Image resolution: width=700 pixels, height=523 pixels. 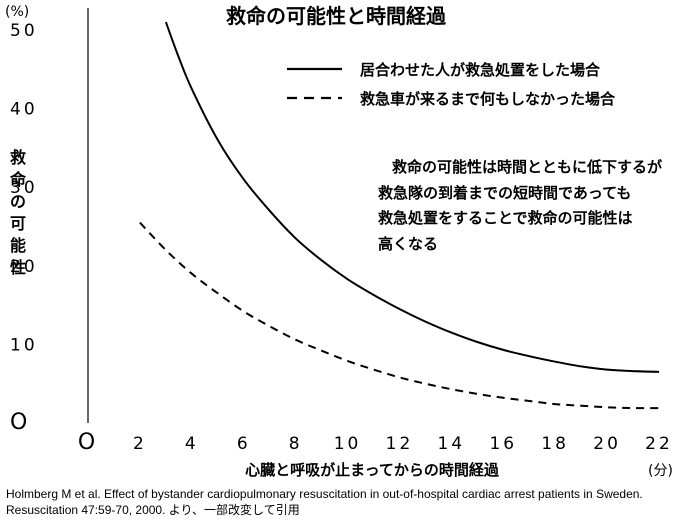 I want to click on annotation-line-4: 高くなる, so click(x=408, y=244).